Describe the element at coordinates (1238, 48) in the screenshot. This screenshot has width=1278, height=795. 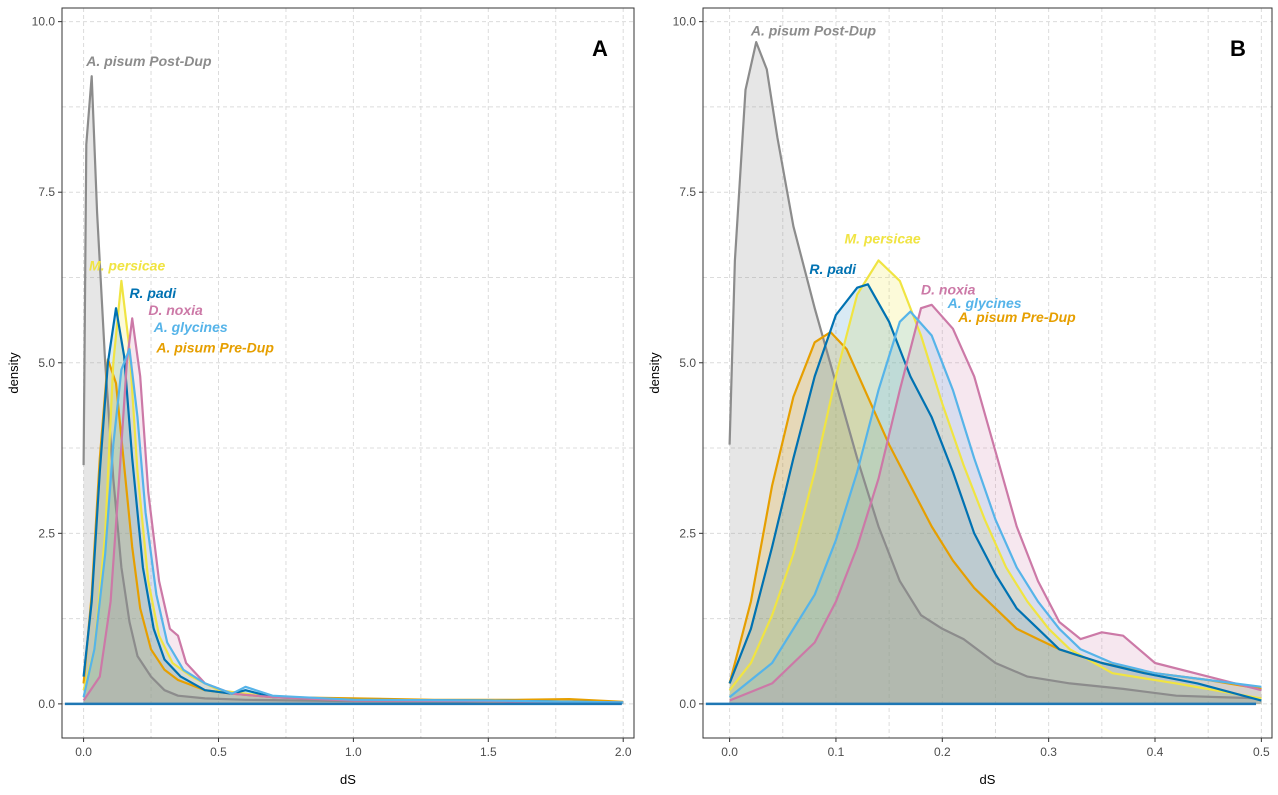
I see `panel-letter: B` at that location.